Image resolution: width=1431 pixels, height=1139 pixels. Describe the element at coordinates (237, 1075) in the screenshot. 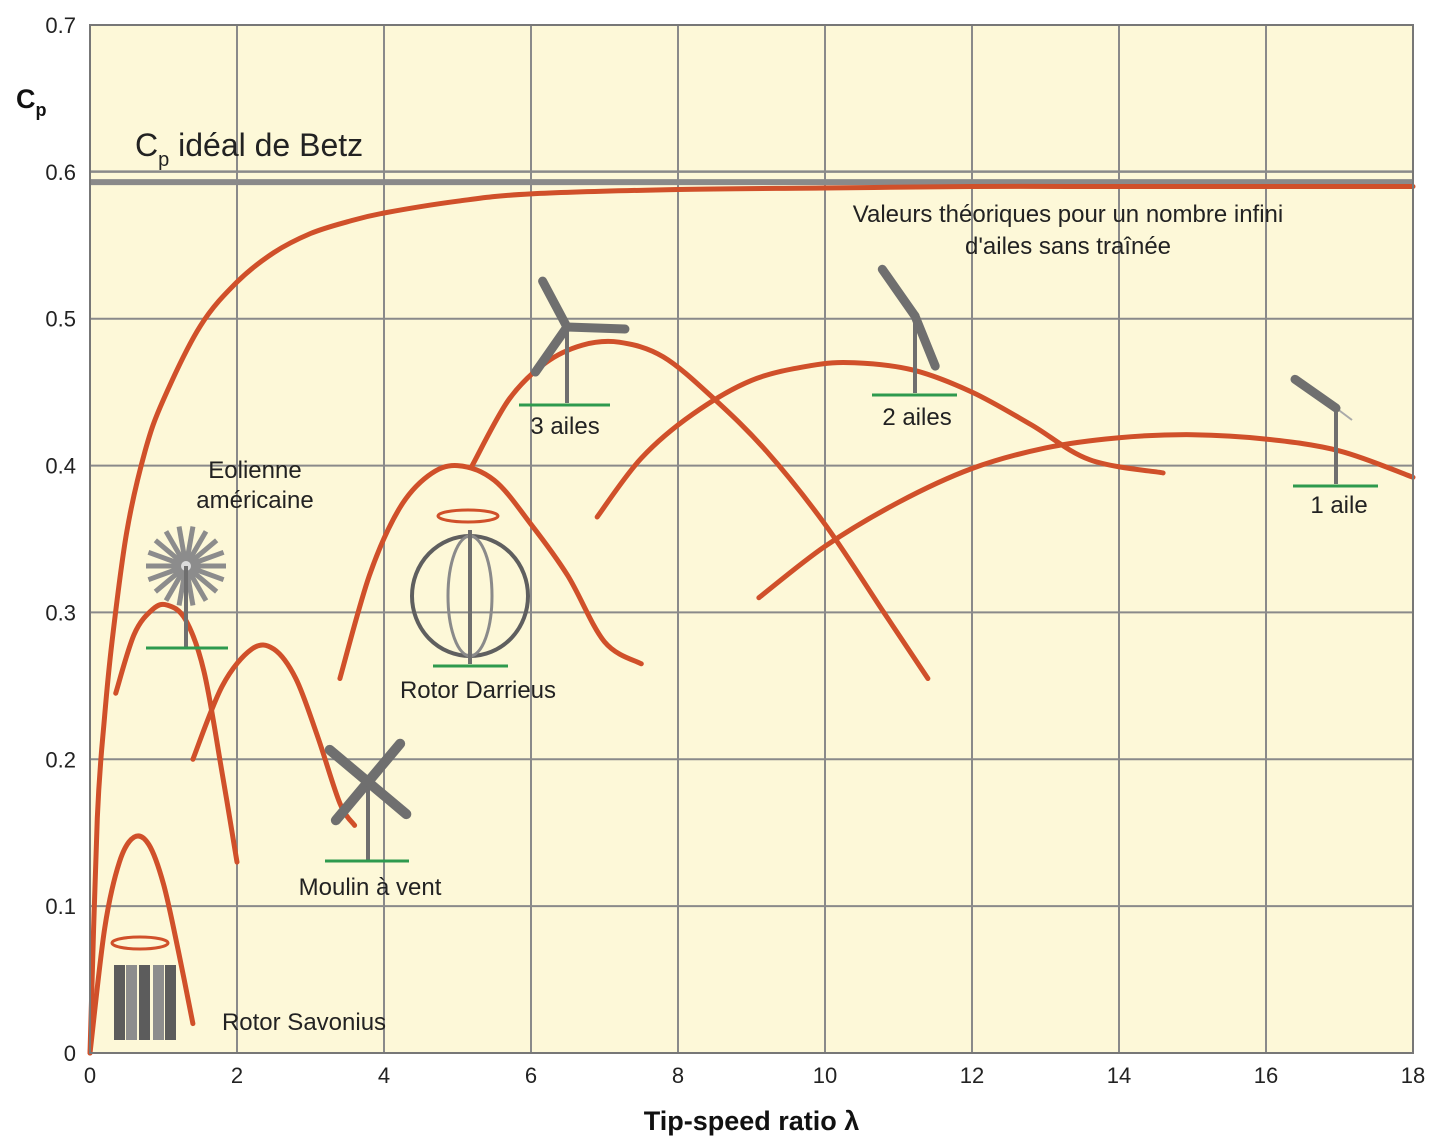

I see `x-tick-label: 2` at that location.